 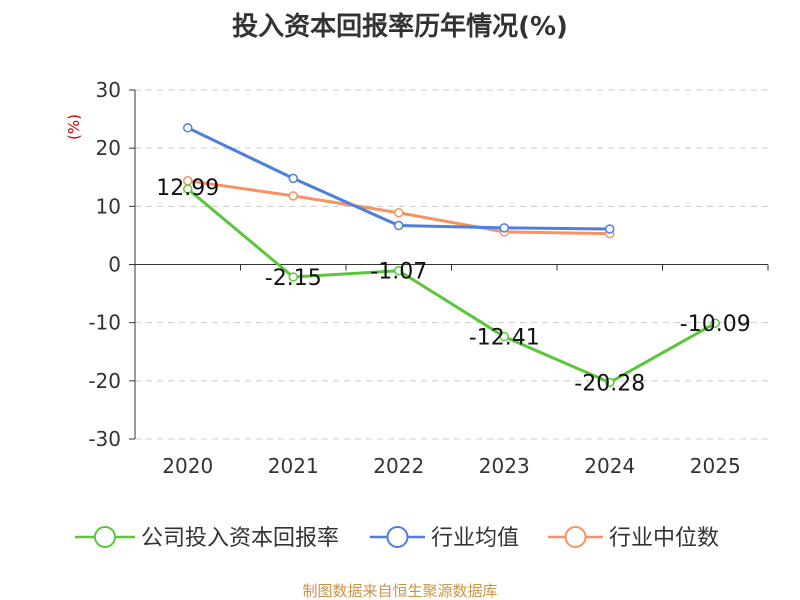 I want to click on y-tick-label: -10, so click(x=104, y=323).